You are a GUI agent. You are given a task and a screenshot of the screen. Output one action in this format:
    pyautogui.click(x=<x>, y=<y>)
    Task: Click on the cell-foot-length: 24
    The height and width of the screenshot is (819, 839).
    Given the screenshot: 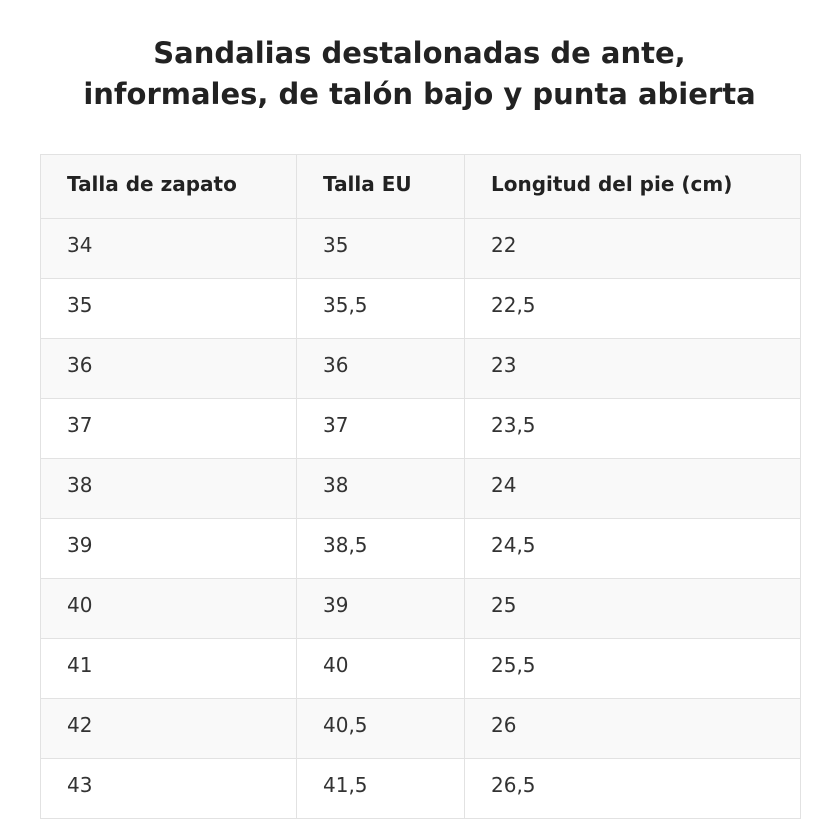 What is the action you would take?
    pyautogui.click(x=632, y=488)
    